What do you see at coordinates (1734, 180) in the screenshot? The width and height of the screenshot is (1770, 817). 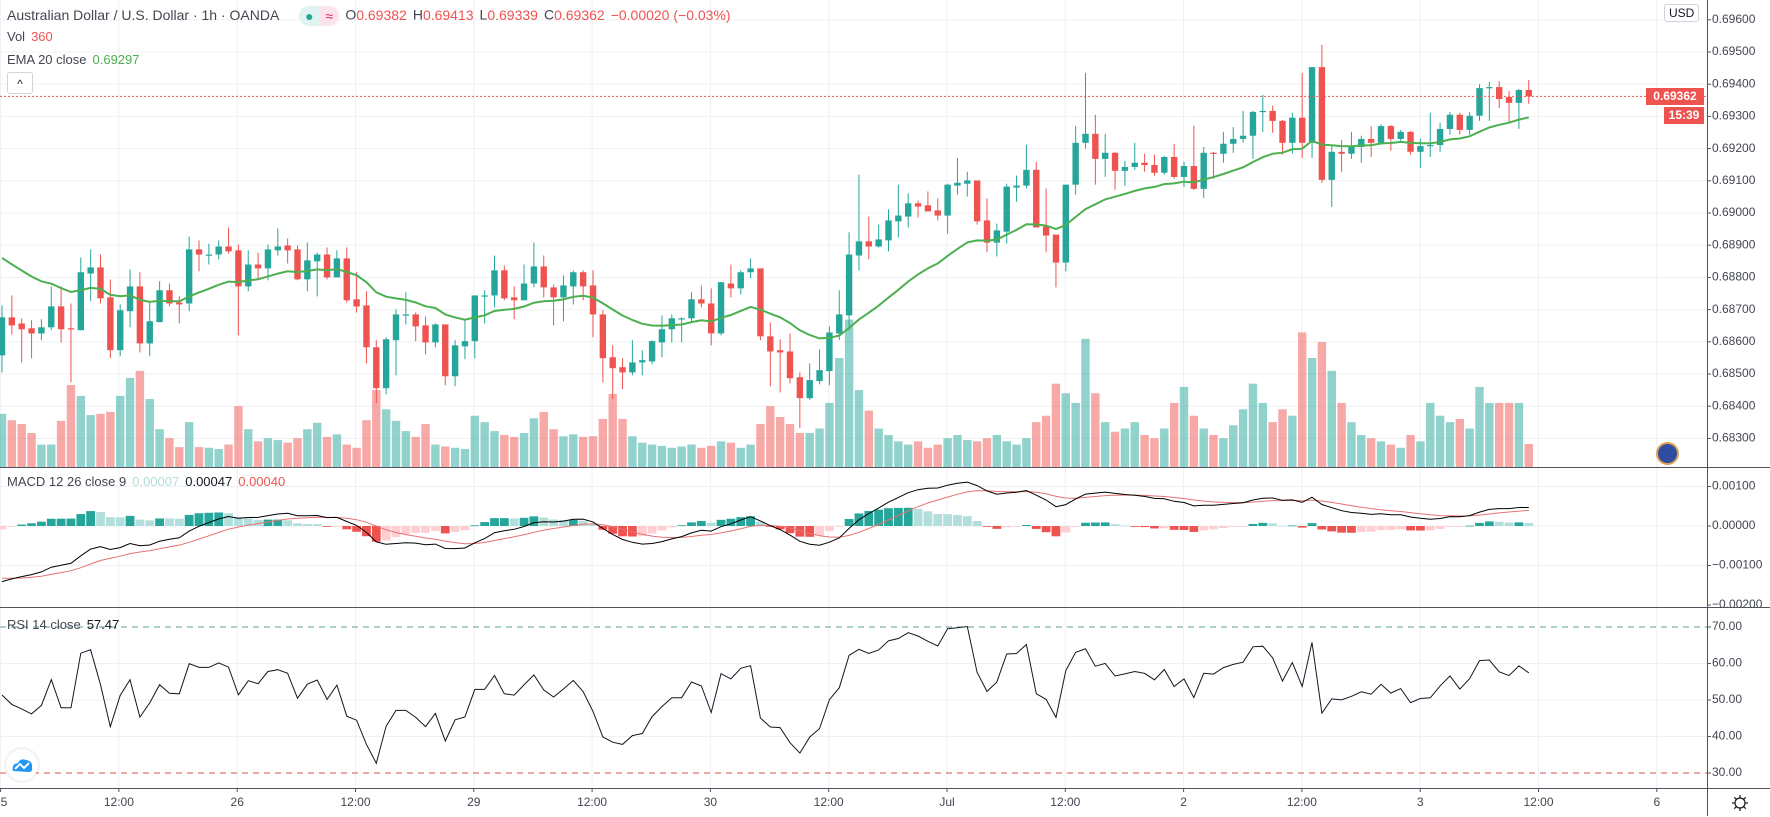 I see `price-axis-label: 0.69100` at bounding box center [1734, 180].